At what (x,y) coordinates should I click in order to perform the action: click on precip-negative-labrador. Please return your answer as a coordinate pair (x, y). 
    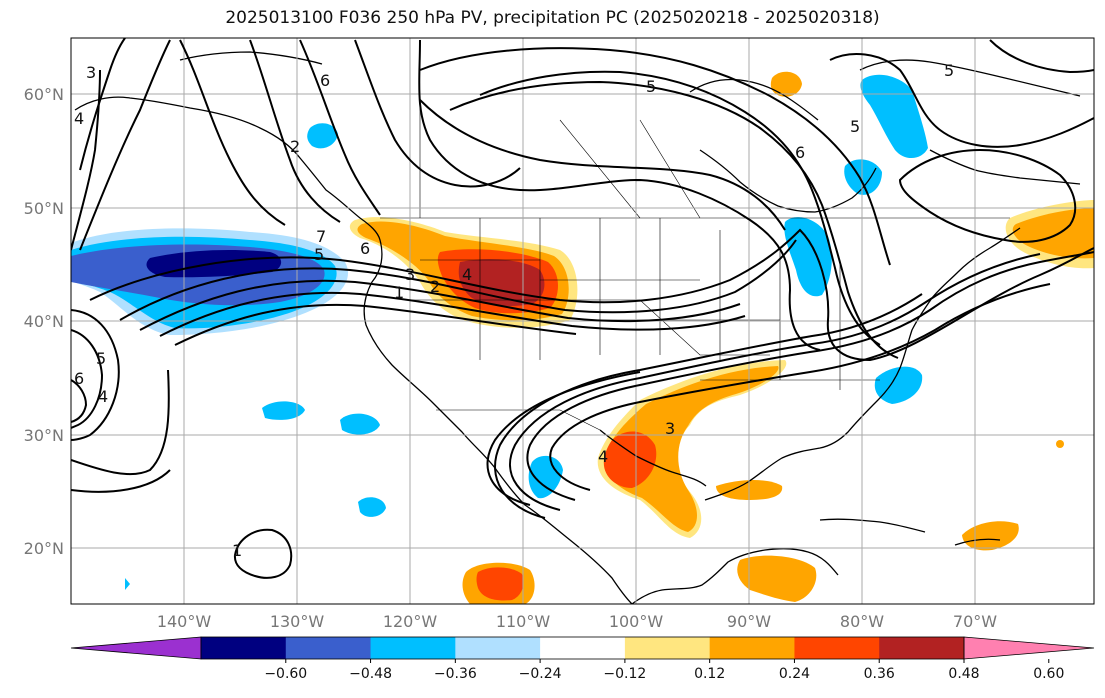
    Looking at the image, I should click on (894, 116).